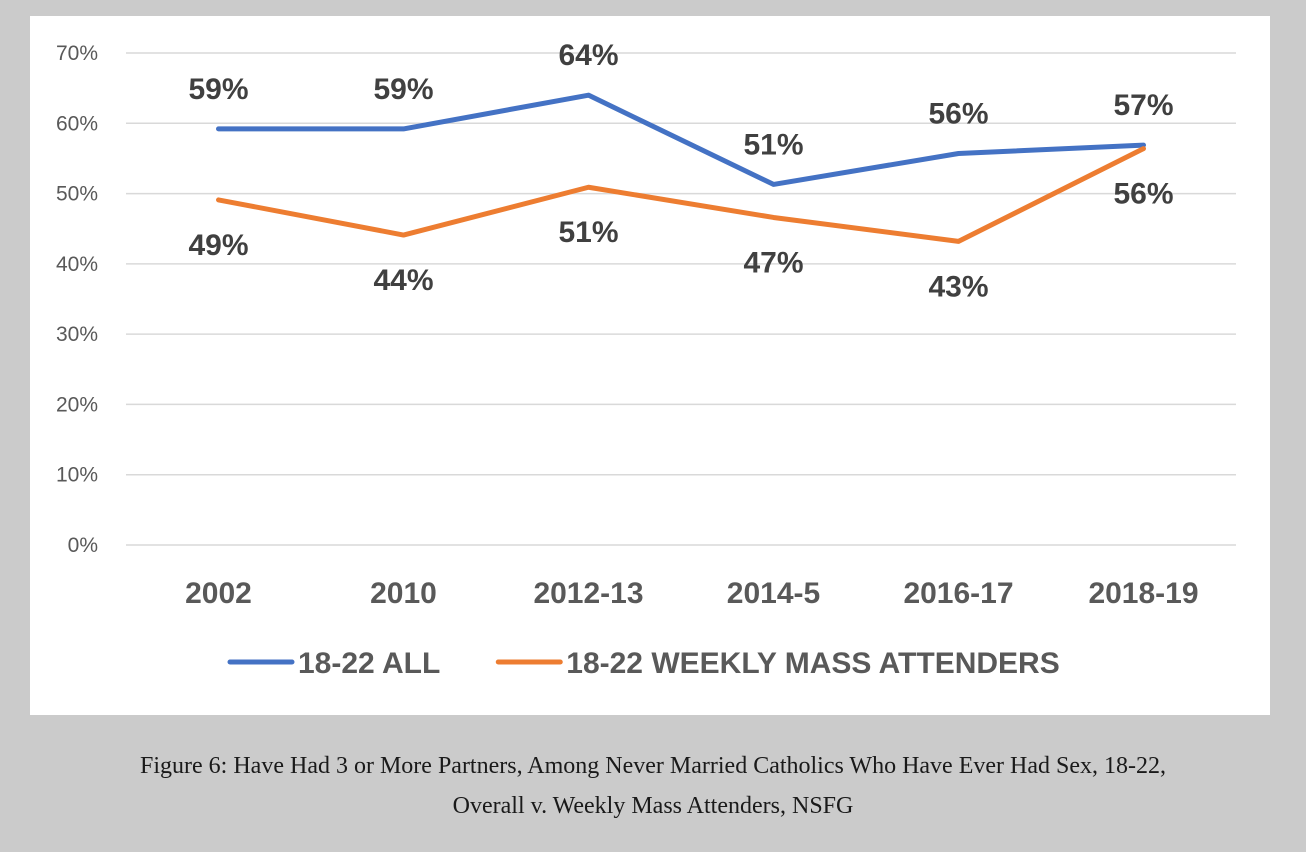  I want to click on y-tick-label: 20%, so click(77, 404).